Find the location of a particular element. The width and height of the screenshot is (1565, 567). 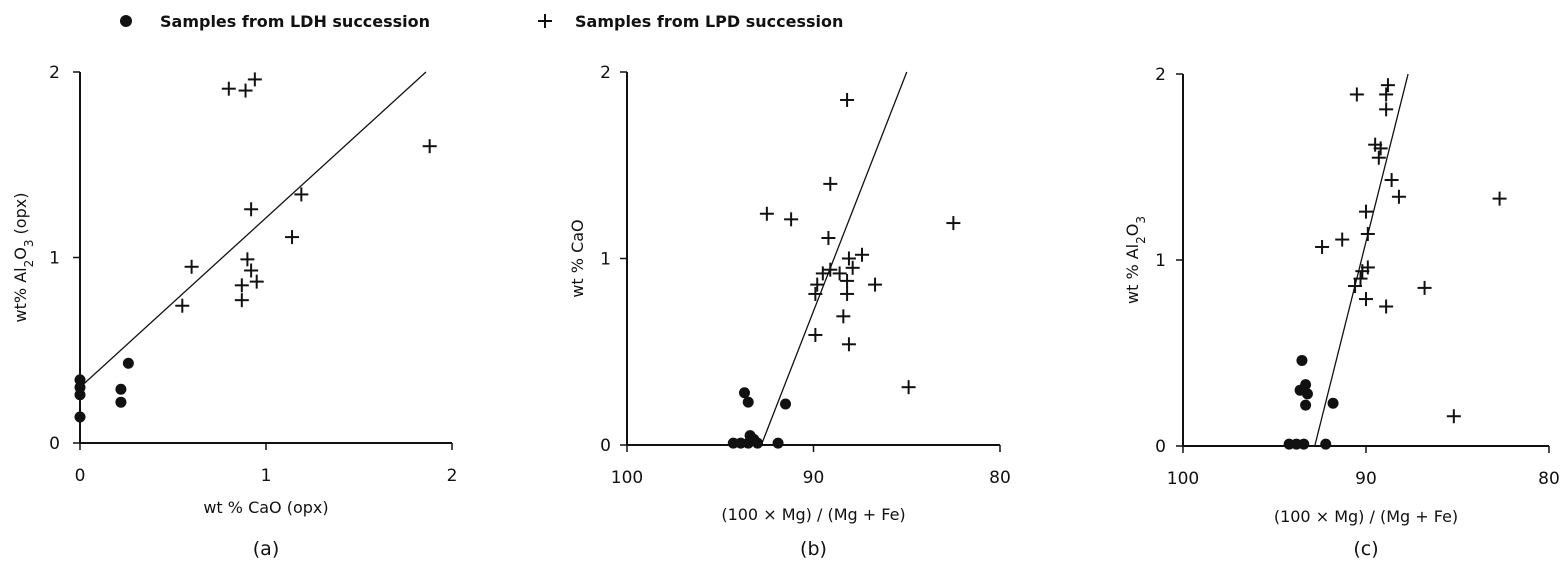

y-axis-label: wt% Al2O3 (opx) is located at coordinates (23, 258).